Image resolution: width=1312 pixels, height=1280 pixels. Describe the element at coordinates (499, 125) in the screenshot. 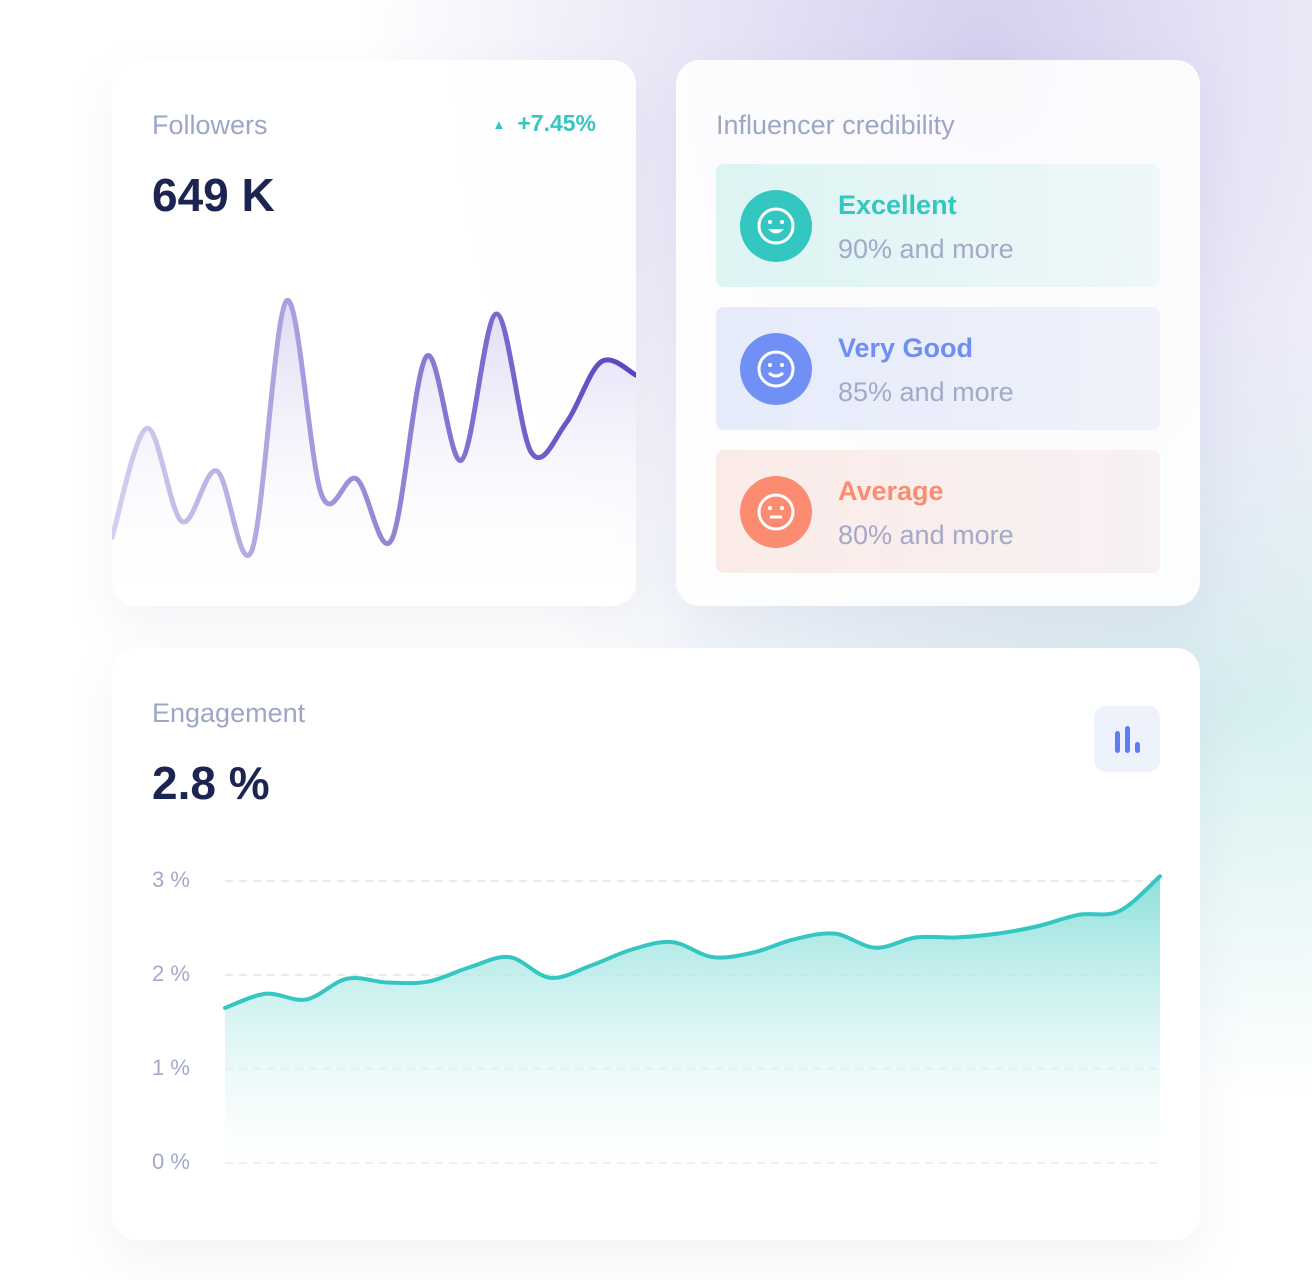

I see `up-arrow: ▲` at that location.